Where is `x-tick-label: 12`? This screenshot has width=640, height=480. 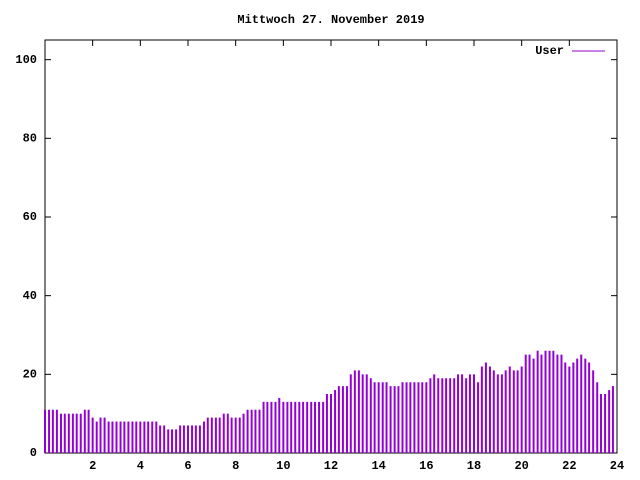
x-tick-label: 12 is located at coordinates (331, 466).